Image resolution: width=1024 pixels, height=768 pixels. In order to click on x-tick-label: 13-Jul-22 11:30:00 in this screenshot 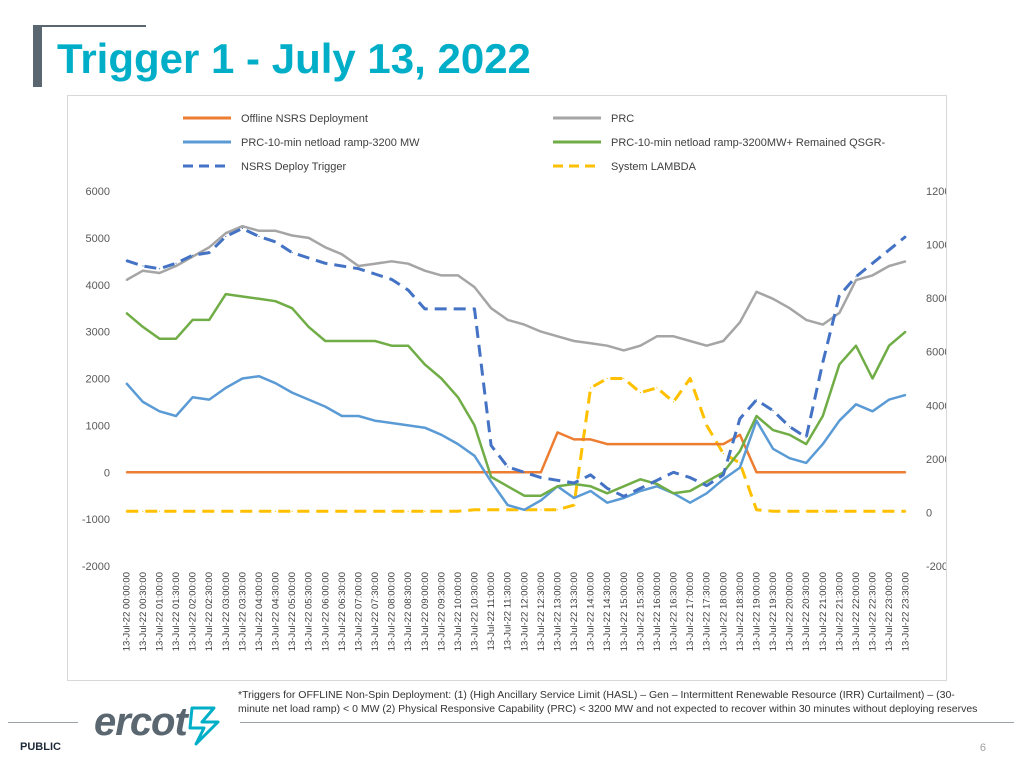, I will do `click(508, 611)`.